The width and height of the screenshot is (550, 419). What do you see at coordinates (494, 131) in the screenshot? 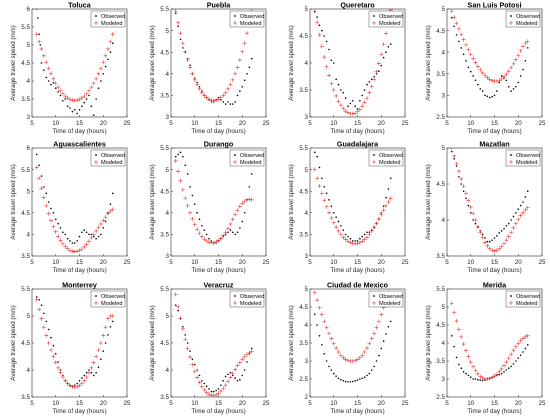
I see `x-axis-label: Time of day (hours)` at bounding box center [494, 131].